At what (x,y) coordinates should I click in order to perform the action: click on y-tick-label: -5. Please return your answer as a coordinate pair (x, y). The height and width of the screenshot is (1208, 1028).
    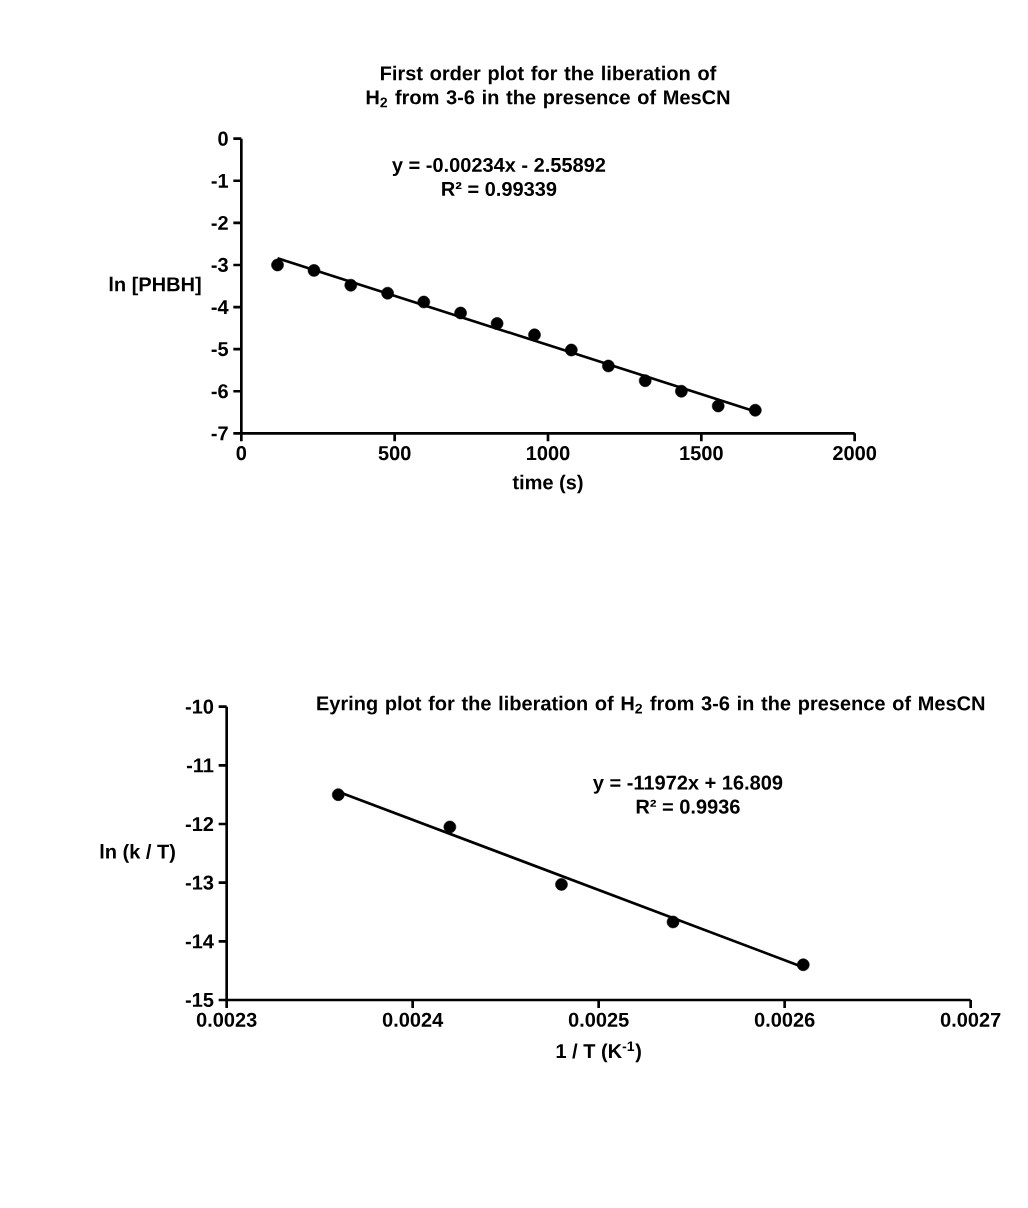
    Looking at the image, I should click on (220, 349).